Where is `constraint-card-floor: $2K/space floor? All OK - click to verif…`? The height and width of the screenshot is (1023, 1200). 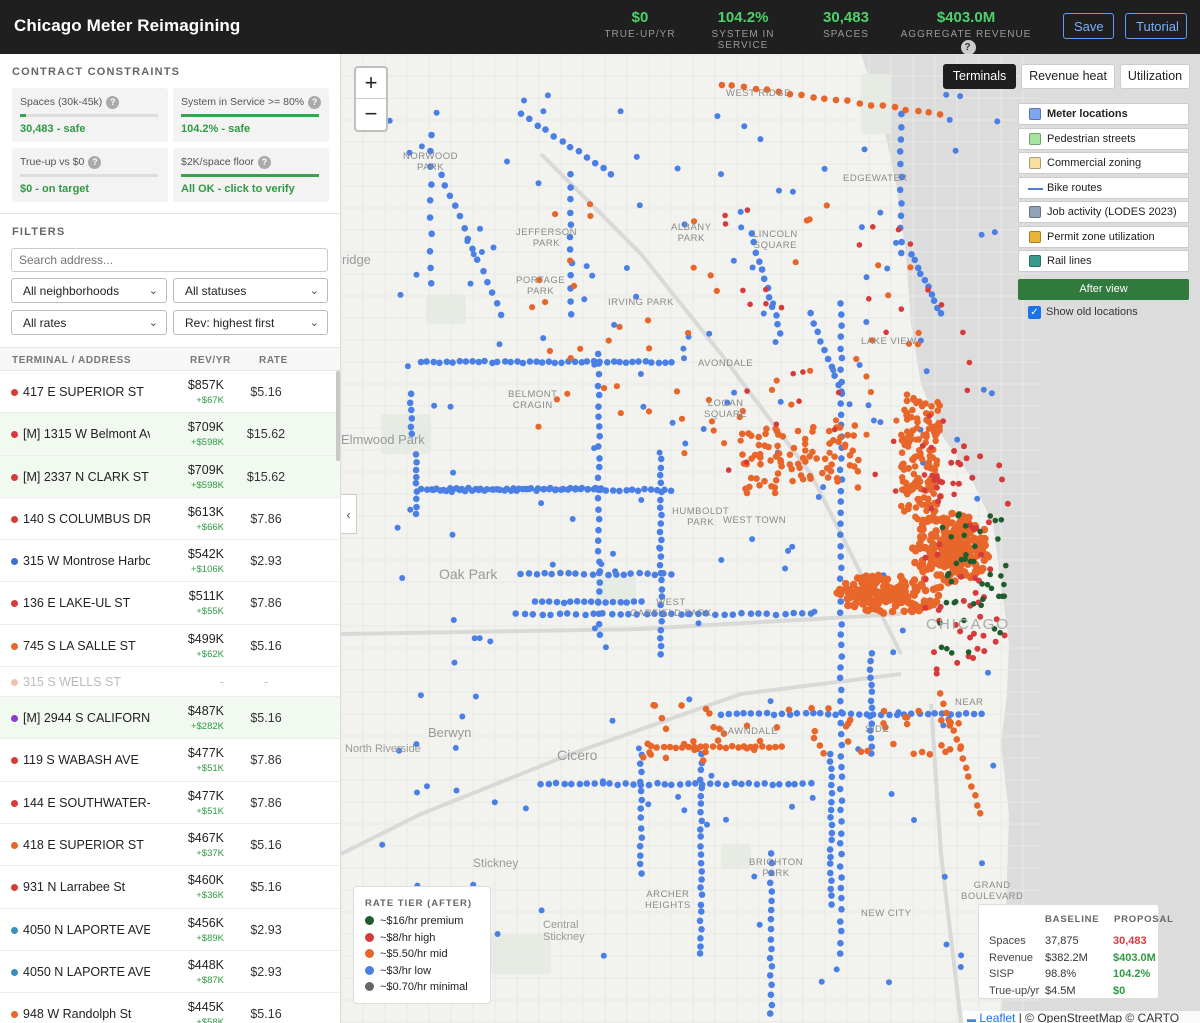 constraint-card-floor: $2K/space floor? All OK - click to verif… is located at coordinates (251, 175).